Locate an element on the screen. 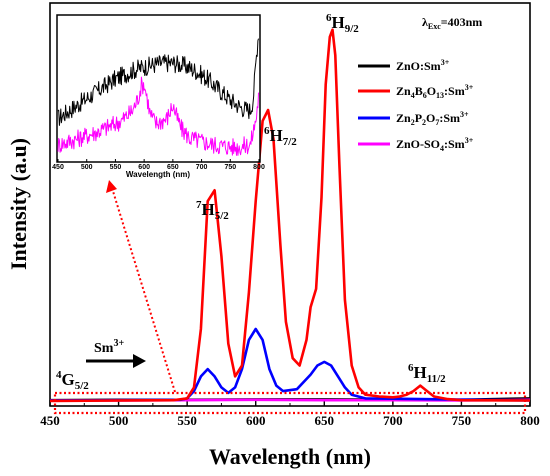  inset-x-axis-ticks: 450 500 550 600 650 700 750 800 is located at coordinates (158, 165).